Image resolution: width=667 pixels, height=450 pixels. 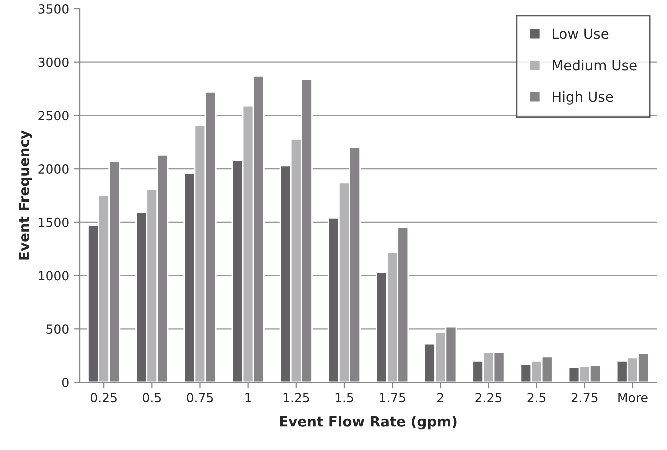 What do you see at coordinates (489, 398) in the screenshot?
I see `x-tick-label: 2.25` at bounding box center [489, 398].